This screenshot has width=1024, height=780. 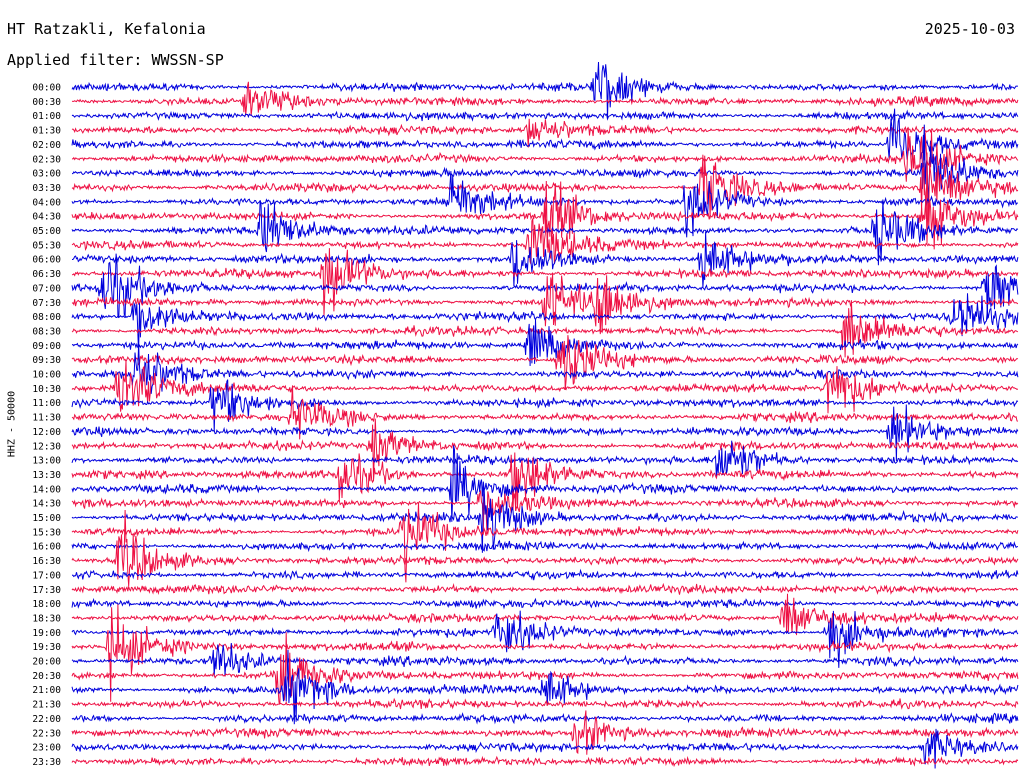 I want to click on tick-label-1130: 11:30, so click(x=46, y=418).